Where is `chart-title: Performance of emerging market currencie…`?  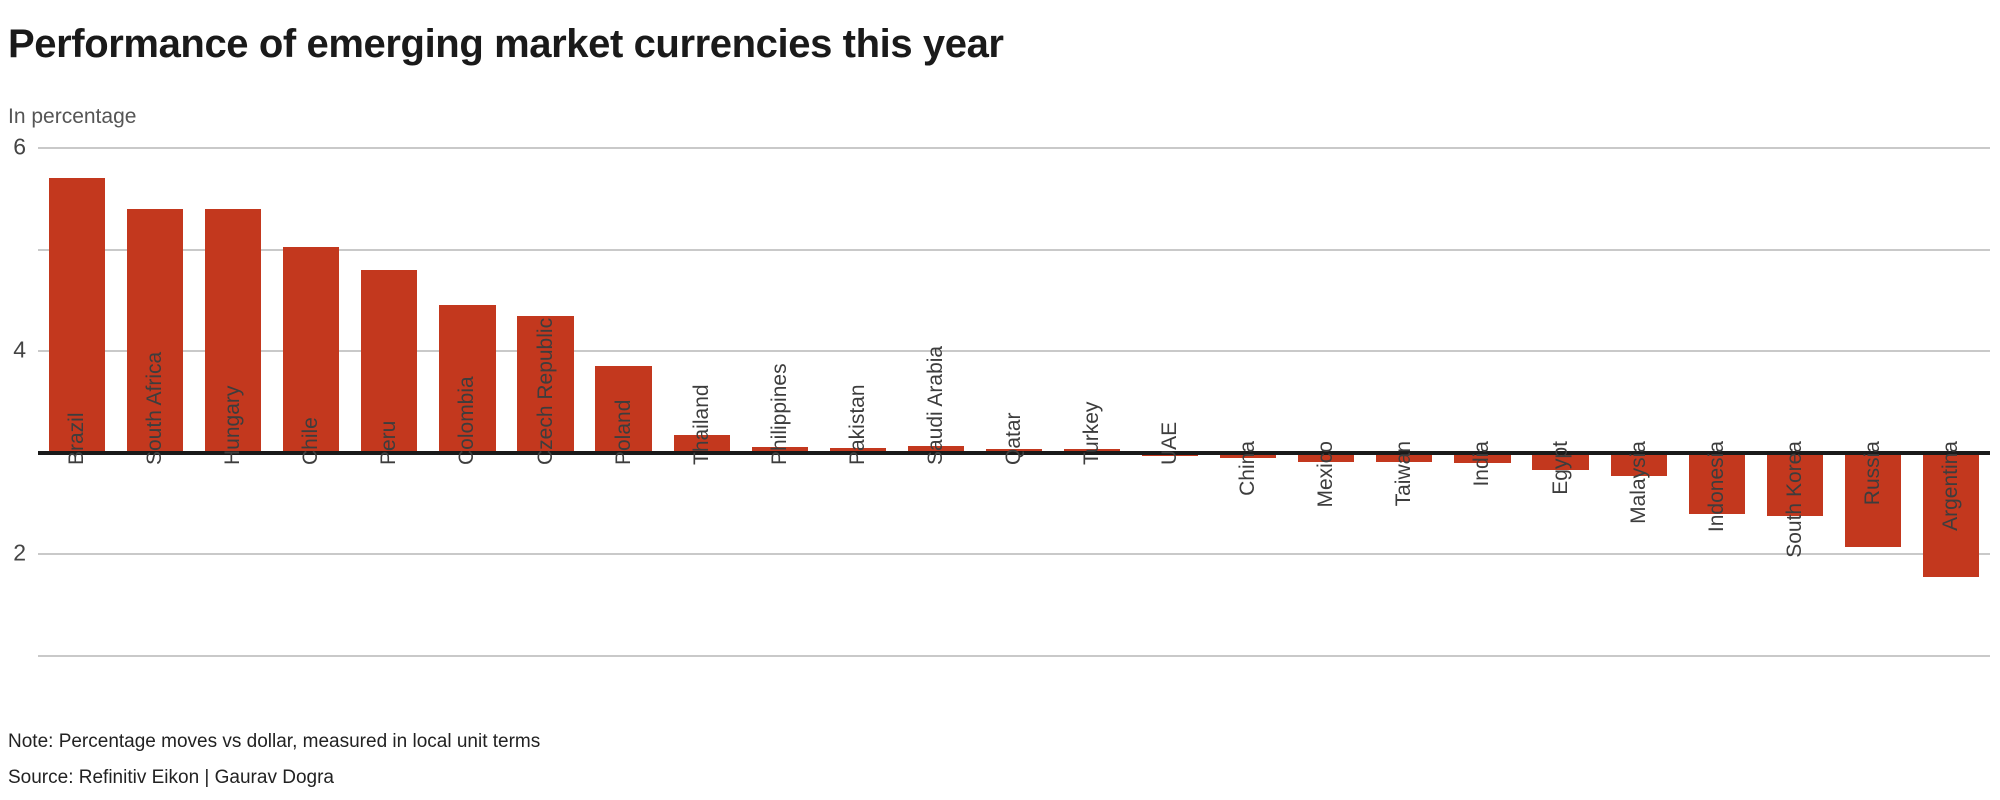 chart-title: Performance of emerging market currencie… is located at coordinates (506, 44).